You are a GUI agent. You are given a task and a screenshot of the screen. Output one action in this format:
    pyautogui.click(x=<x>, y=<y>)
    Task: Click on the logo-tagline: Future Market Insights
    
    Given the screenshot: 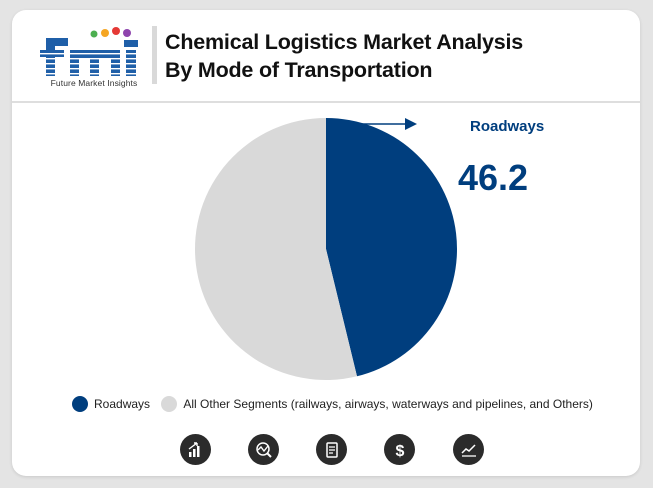 What is the action you would take?
    pyautogui.click(x=94, y=83)
    